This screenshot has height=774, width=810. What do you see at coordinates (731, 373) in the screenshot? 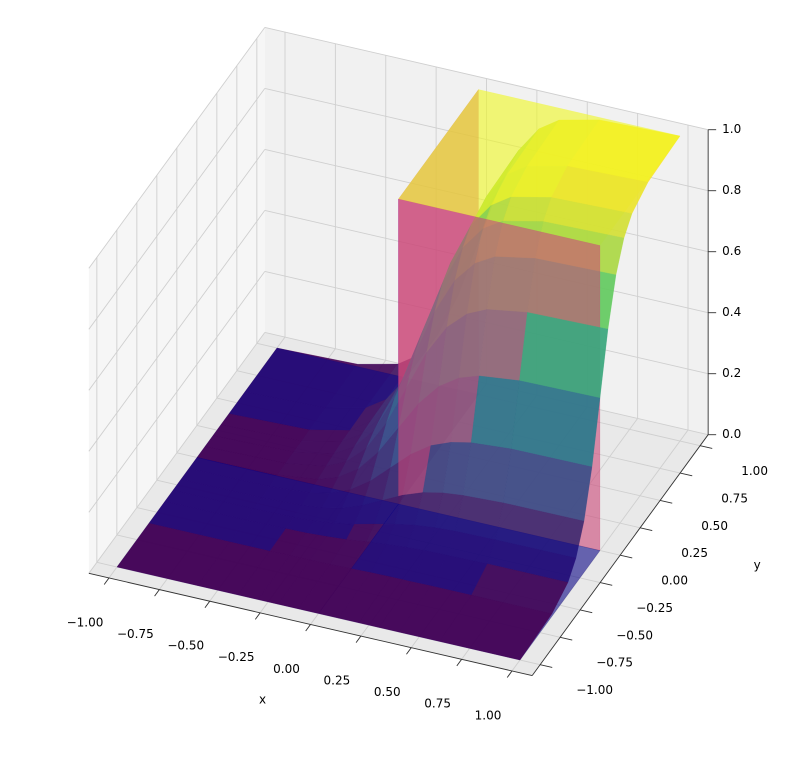
I see `z-tick-label: 0.2` at bounding box center [731, 373].